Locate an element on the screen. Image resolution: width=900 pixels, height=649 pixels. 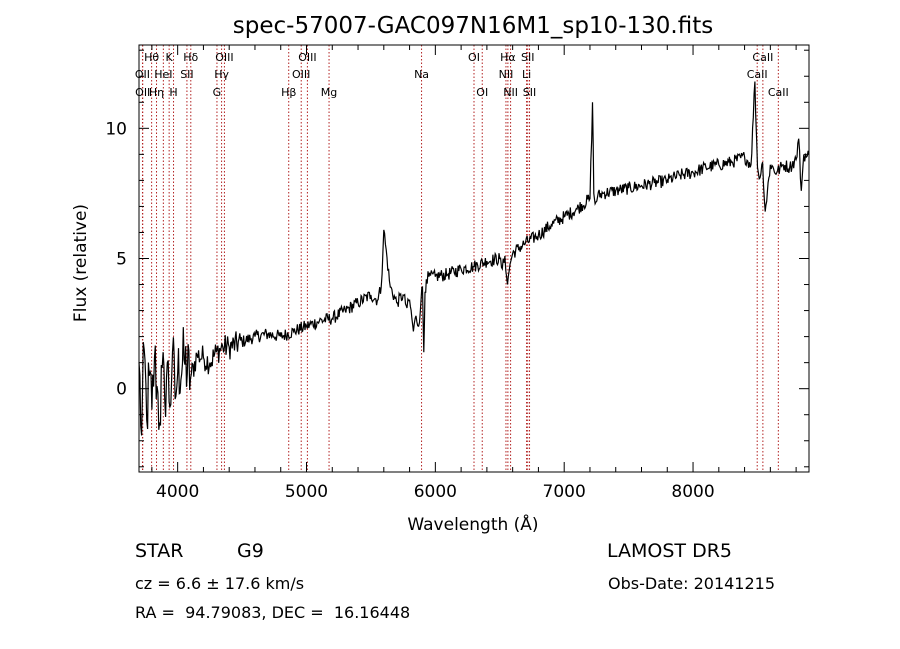
x-axis-label: Wavelength (Å) is located at coordinates (472, 524).